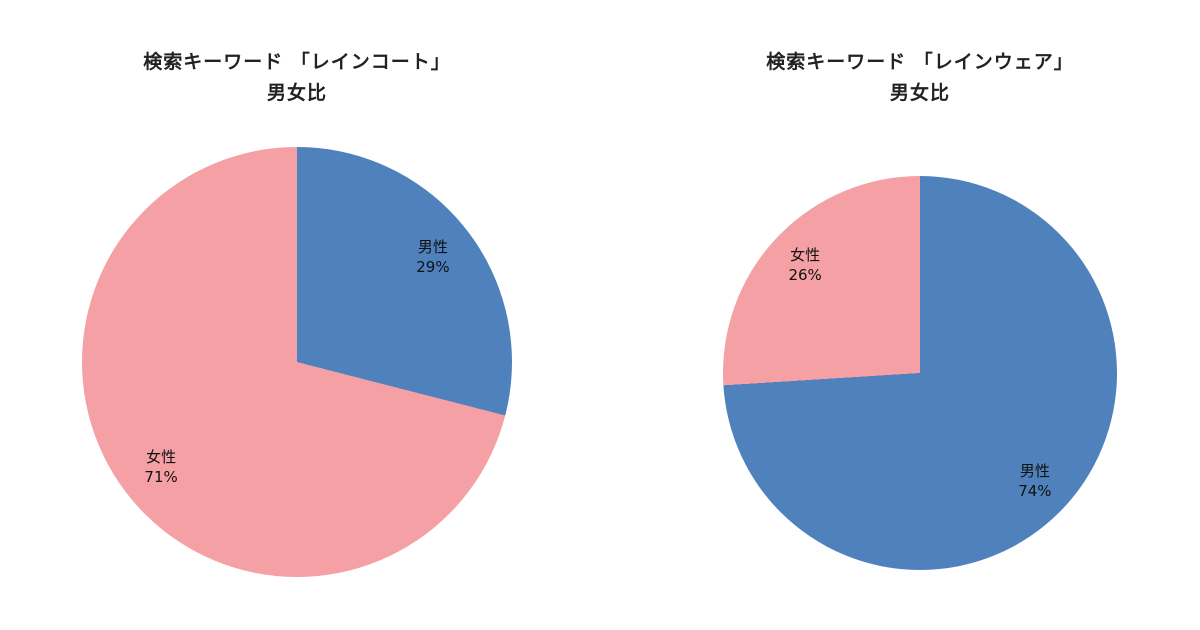 The image size is (1200, 630). Describe the element at coordinates (297, 78) in the screenshot. I see `chart-title-raincoat: 検索キーワード 「レインコート」 男女比` at that location.